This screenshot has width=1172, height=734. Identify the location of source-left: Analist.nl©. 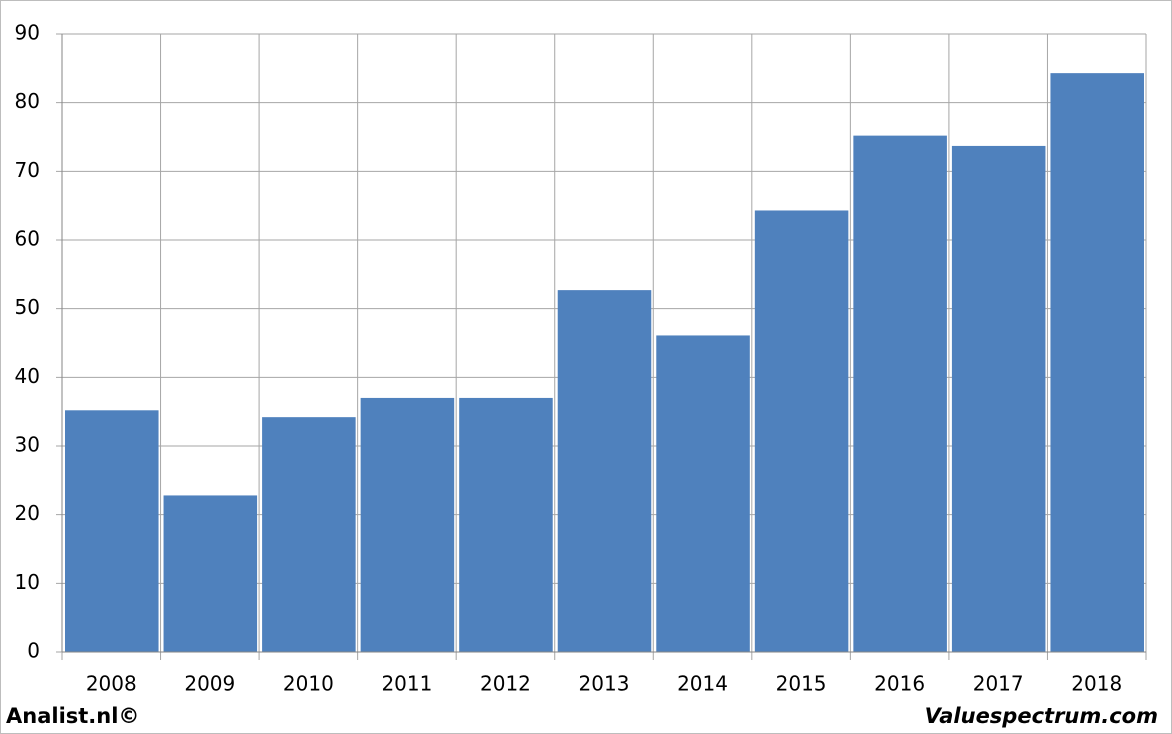
(72, 716).